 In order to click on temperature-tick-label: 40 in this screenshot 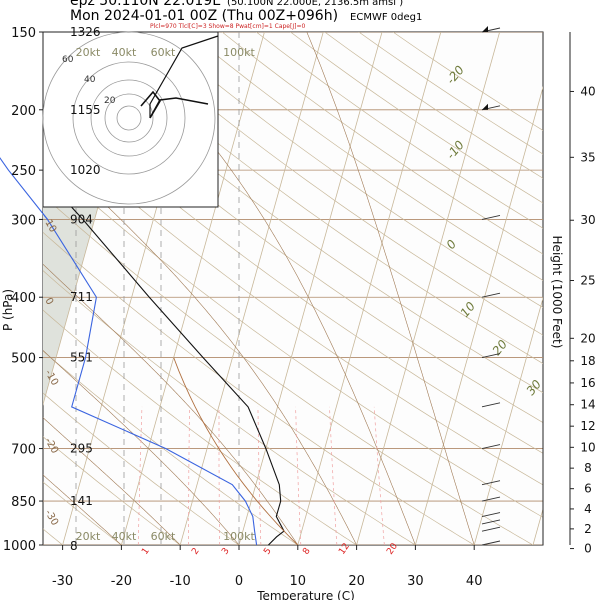, I will do `click(474, 581)`.